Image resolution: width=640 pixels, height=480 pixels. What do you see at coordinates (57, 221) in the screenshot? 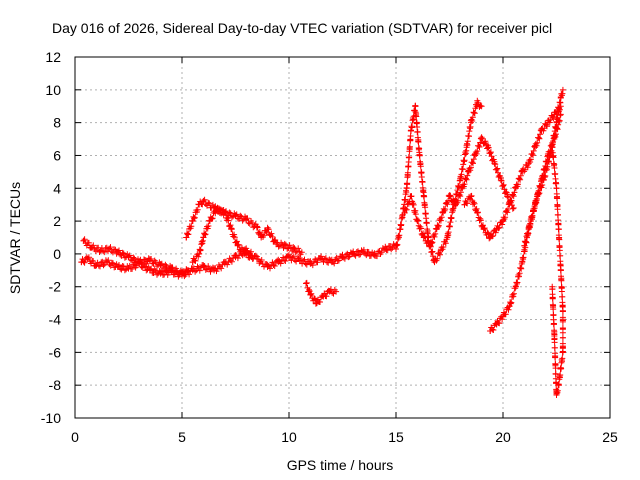
I see `y-tick-label: 2` at bounding box center [57, 221].